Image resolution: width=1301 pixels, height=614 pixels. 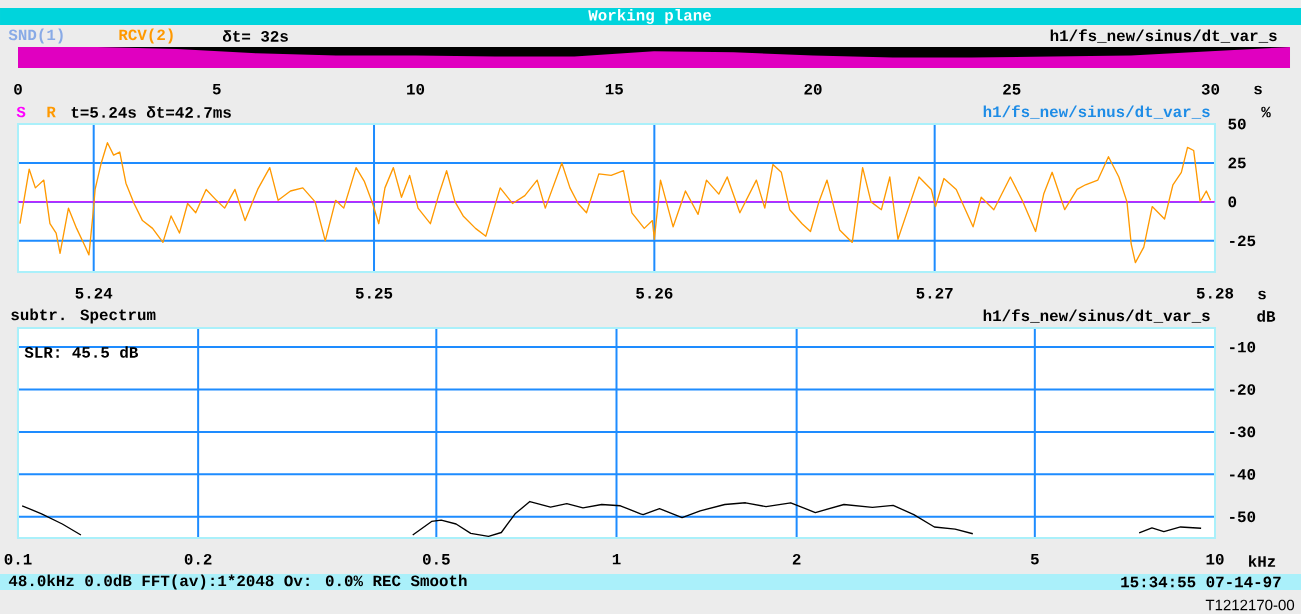 I want to click on y-tick-label: 25, so click(x=1237, y=163).